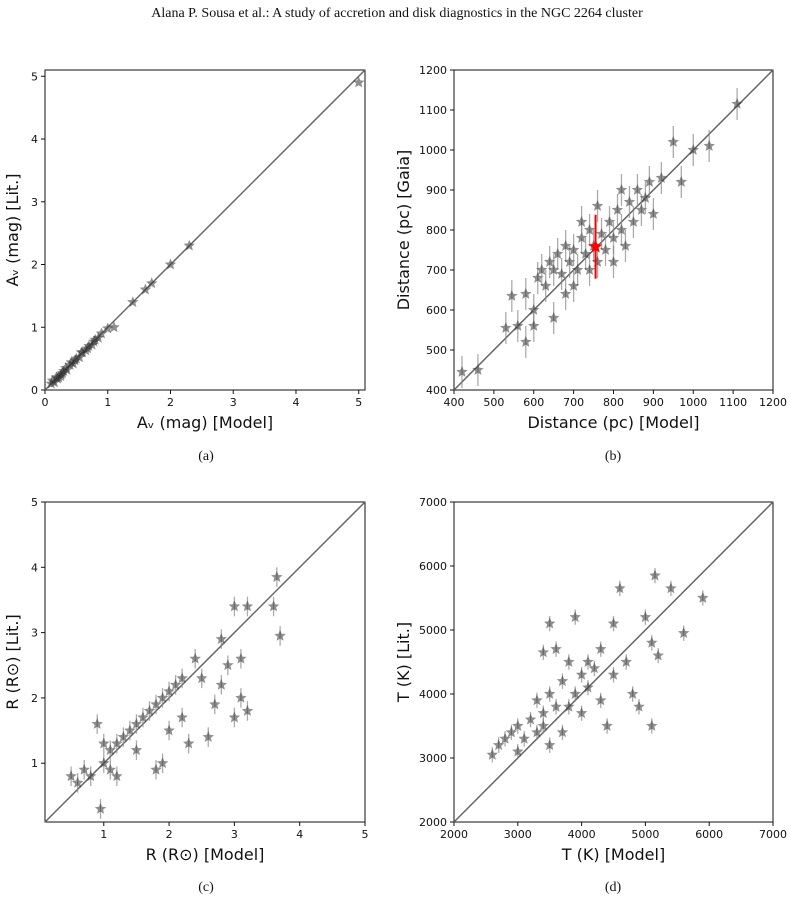 The height and width of the screenshot is (904, 794). What do you see at coordinates (595, 246) in the screenshot?
I see `highlight-star` at bounding box center [595, 246].